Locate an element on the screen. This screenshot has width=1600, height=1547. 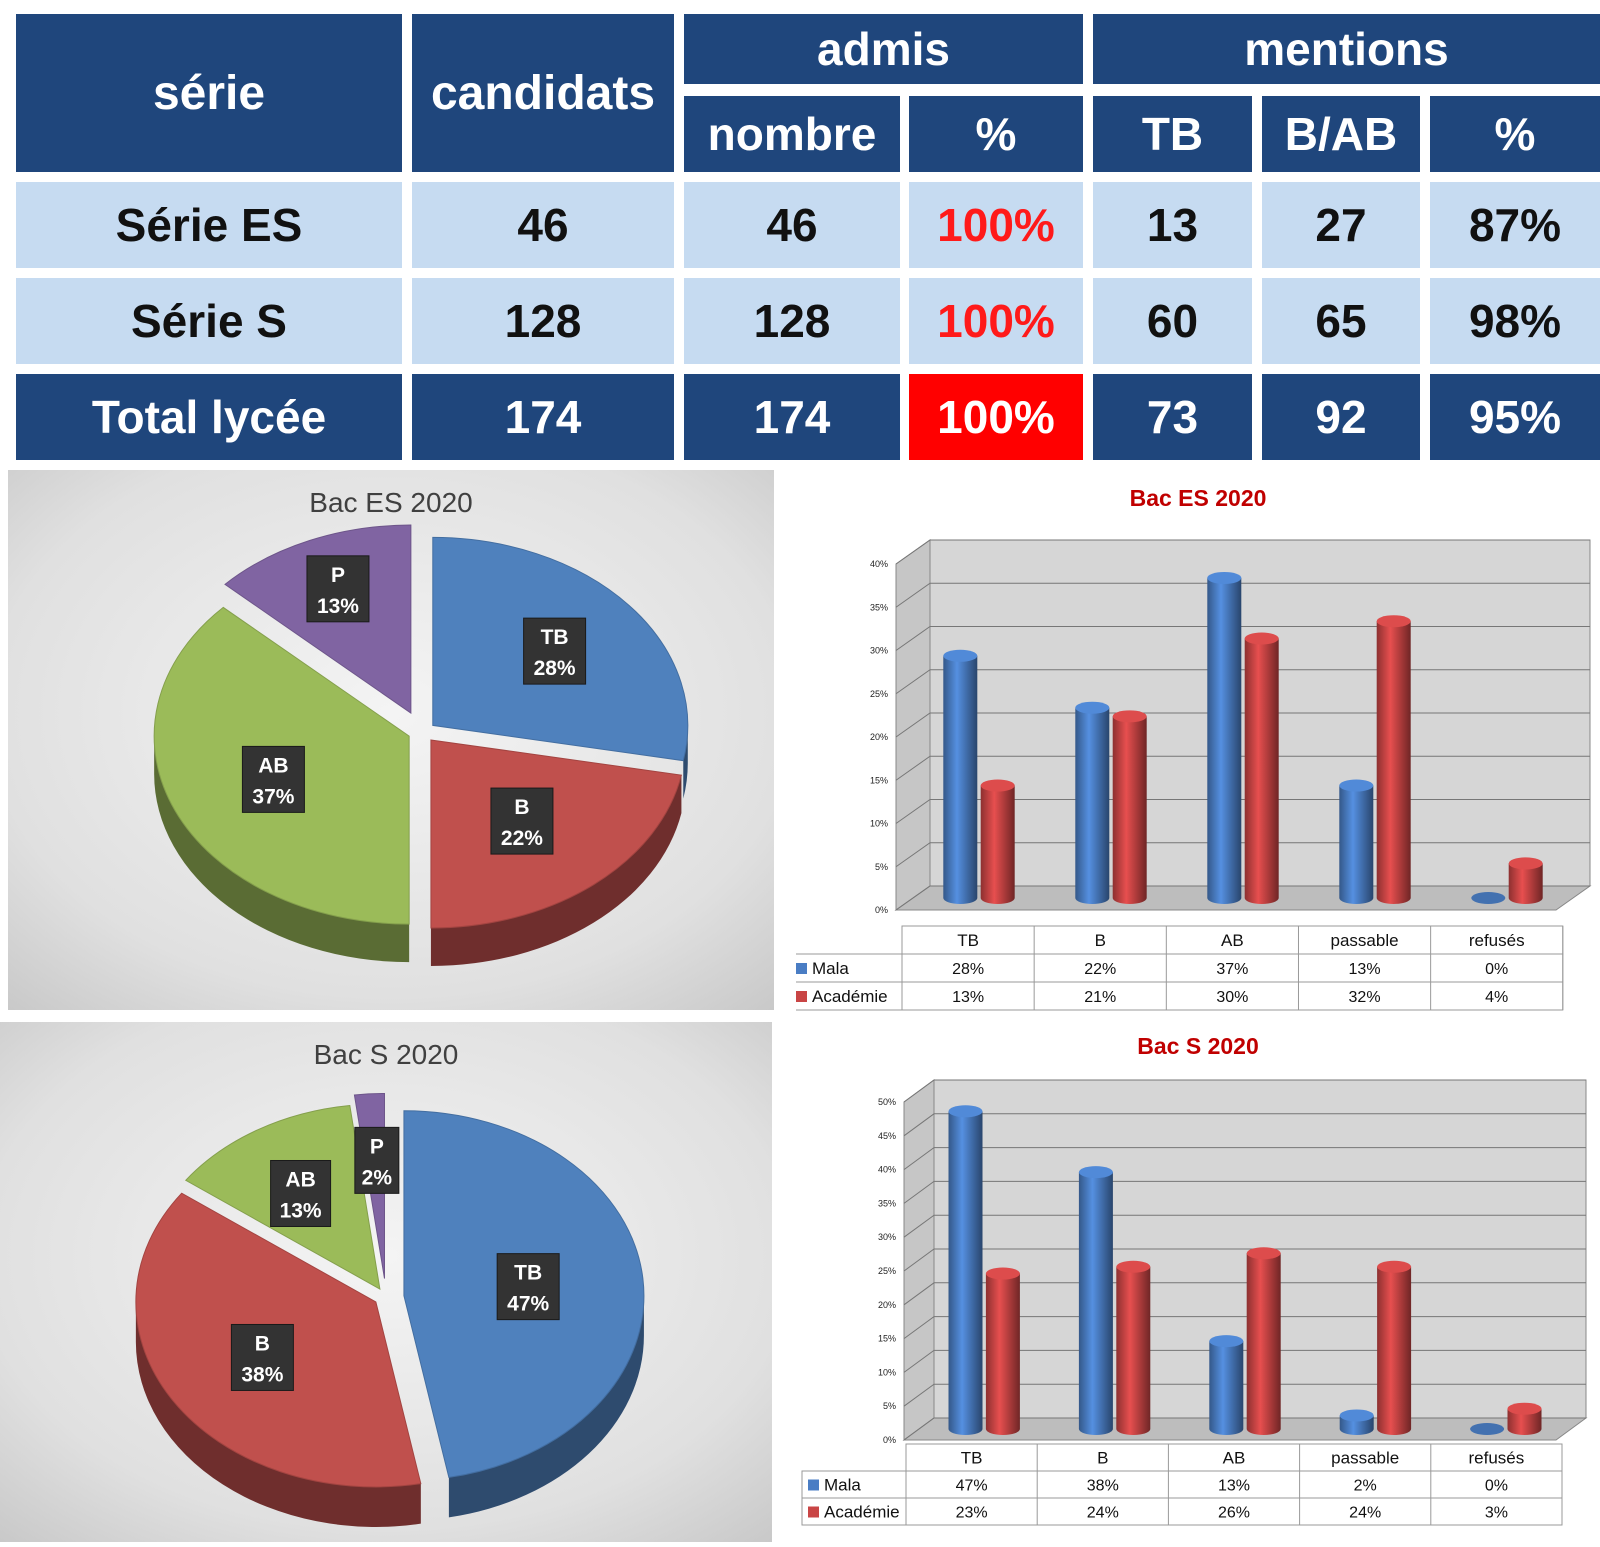
pie-label-value-b: 38% is located at coordinates (262, 1374).